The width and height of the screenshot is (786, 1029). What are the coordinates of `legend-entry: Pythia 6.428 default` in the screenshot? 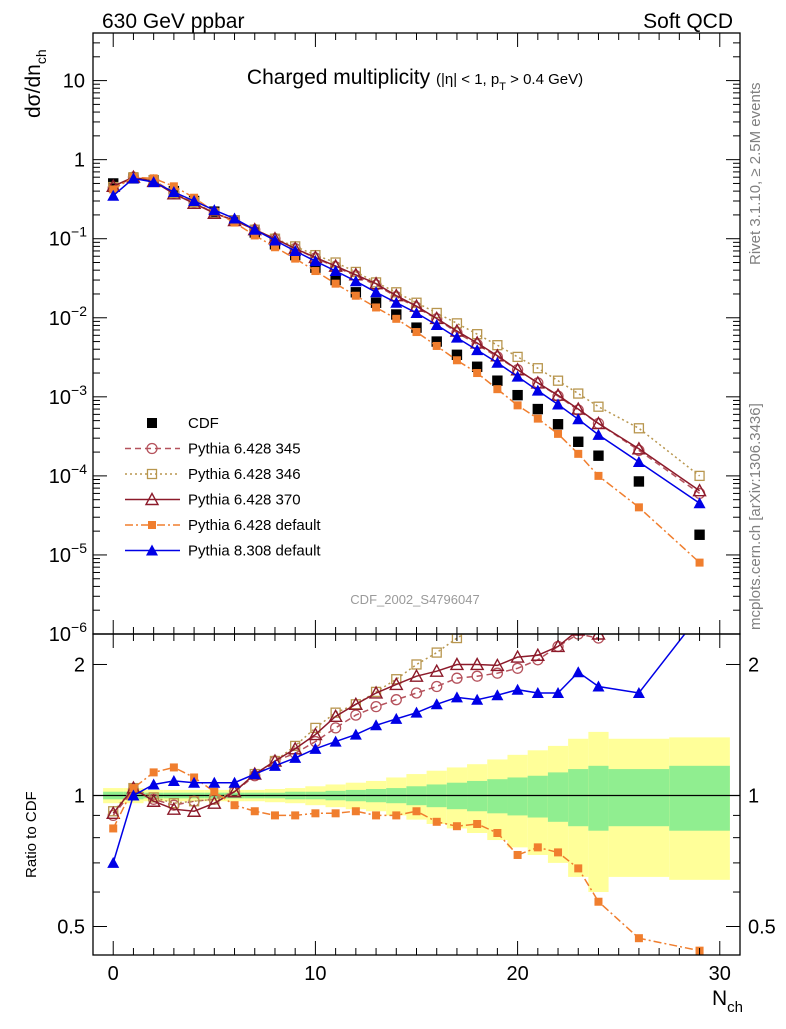 It's located at (223, 525).